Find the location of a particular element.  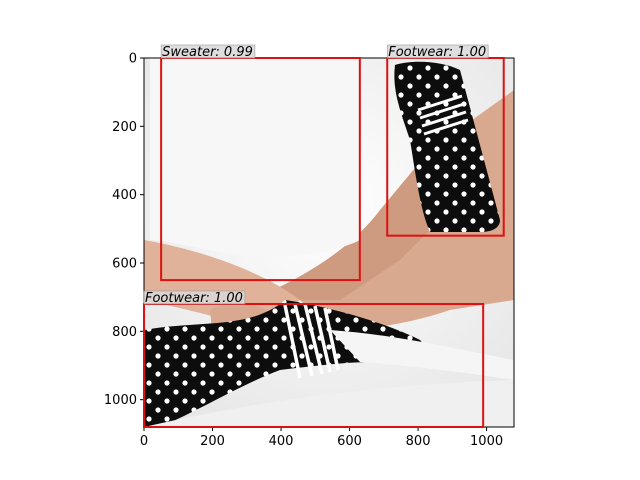

x-axis-ticks: 0 200 400 600 800 1000 is located at coordinates (321, 438).